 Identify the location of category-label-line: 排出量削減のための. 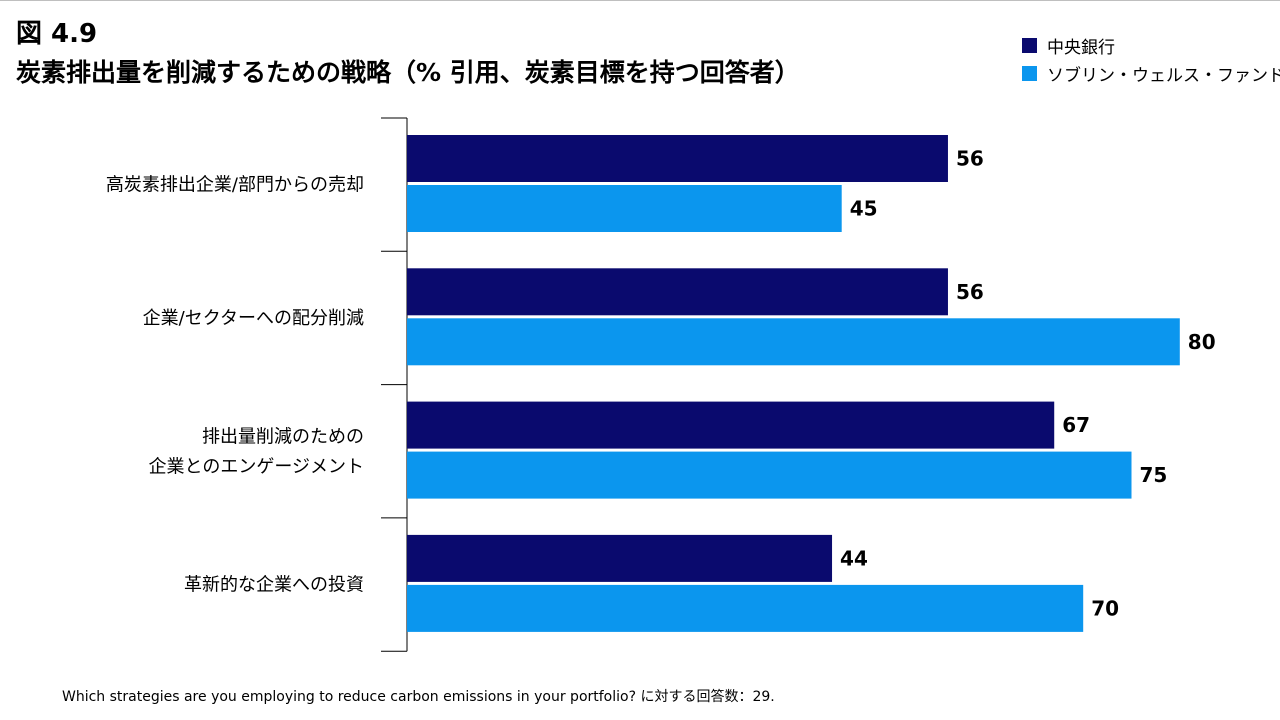
(283, 436).